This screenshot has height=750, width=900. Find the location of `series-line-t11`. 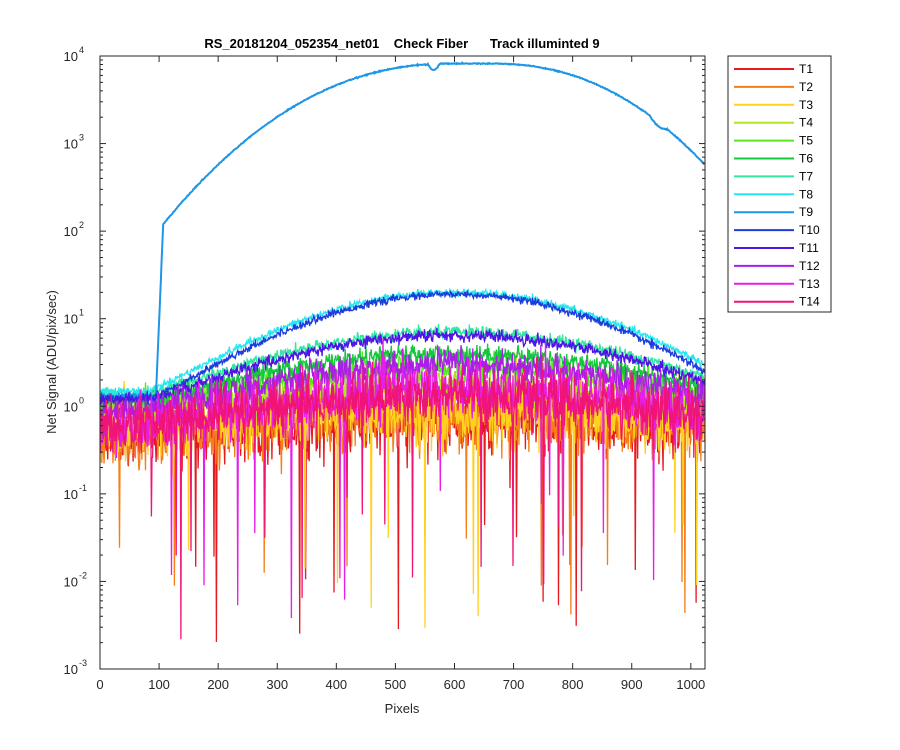

series-line-t11 is located at coordinates (402, 367).